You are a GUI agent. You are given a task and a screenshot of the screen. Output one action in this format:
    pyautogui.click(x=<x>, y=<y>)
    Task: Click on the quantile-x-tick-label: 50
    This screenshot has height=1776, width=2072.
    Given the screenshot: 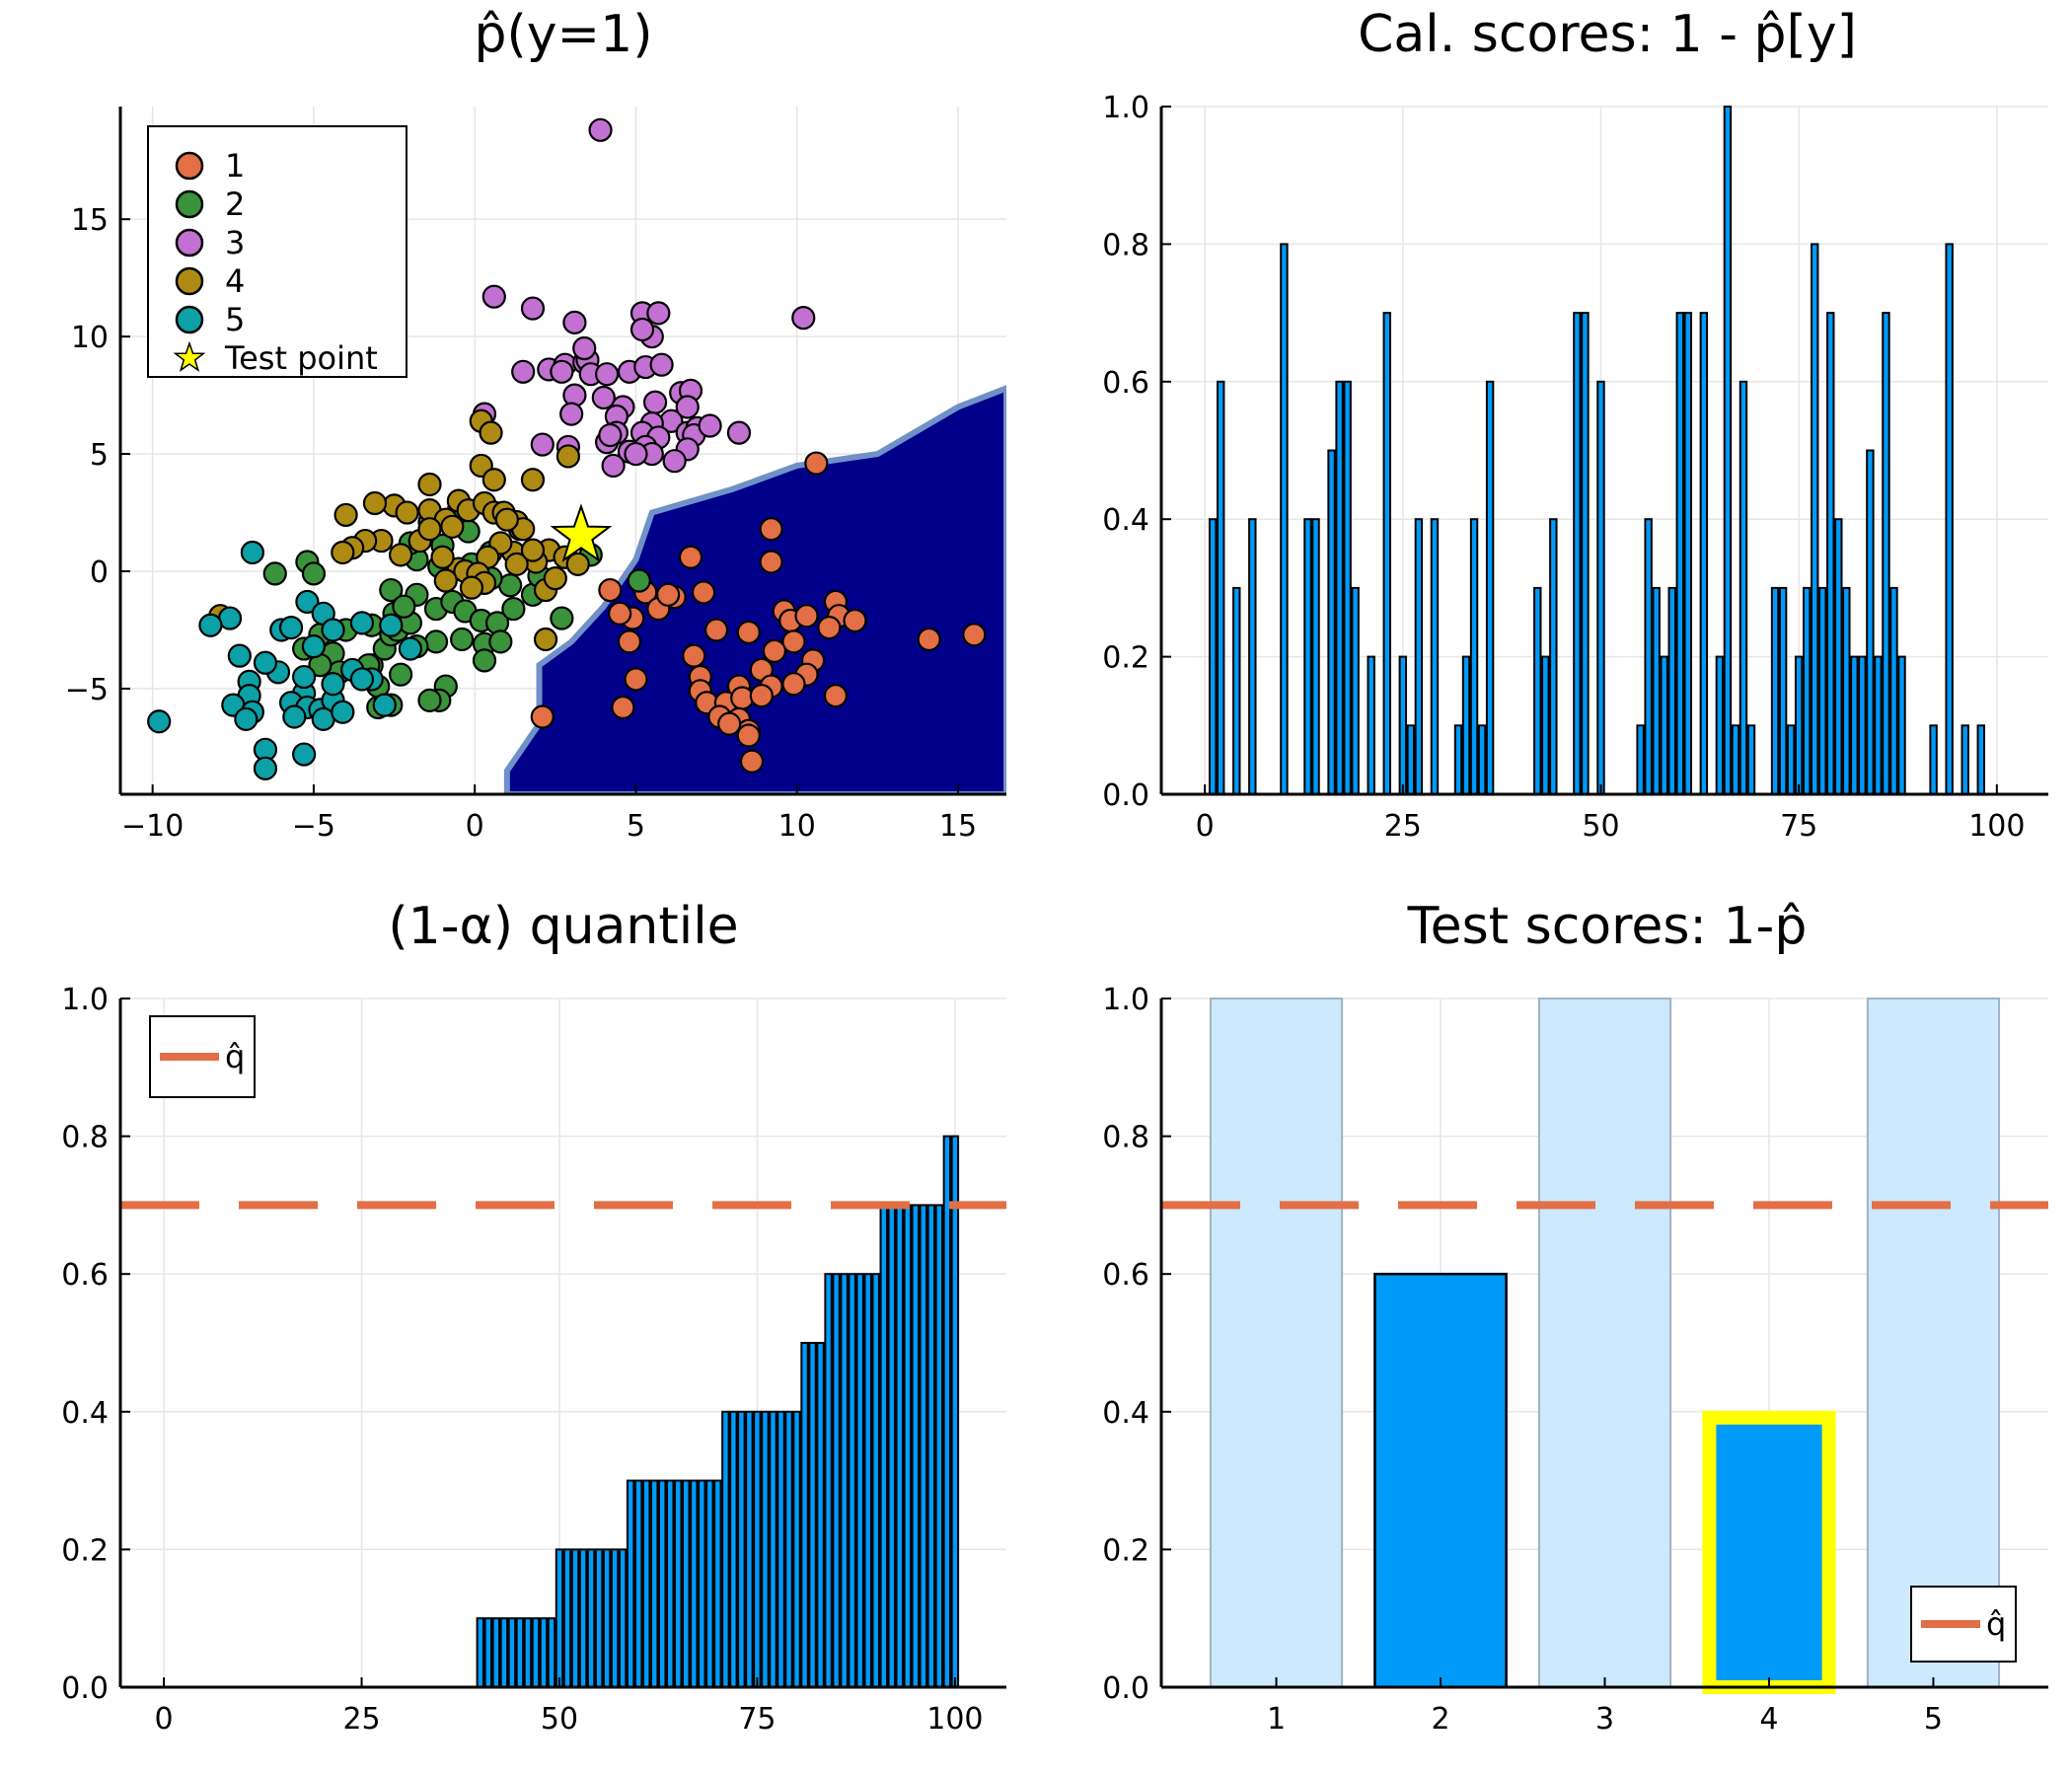 What is the action you would take?
    pyautogui.click(x=559, y=1720)
    